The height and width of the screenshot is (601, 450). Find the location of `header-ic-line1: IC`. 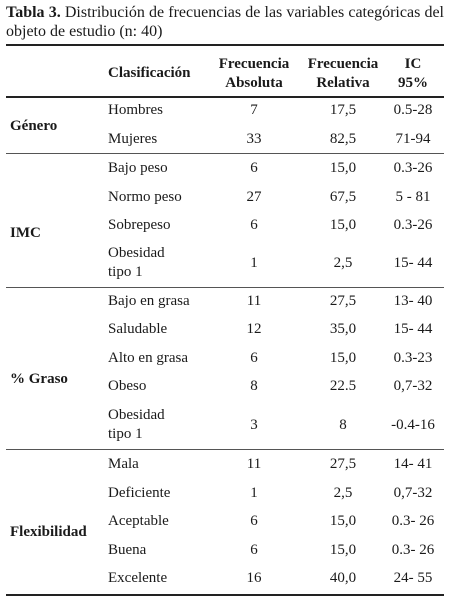

header-ic-line1: IC is located at coordinates (413, 64).